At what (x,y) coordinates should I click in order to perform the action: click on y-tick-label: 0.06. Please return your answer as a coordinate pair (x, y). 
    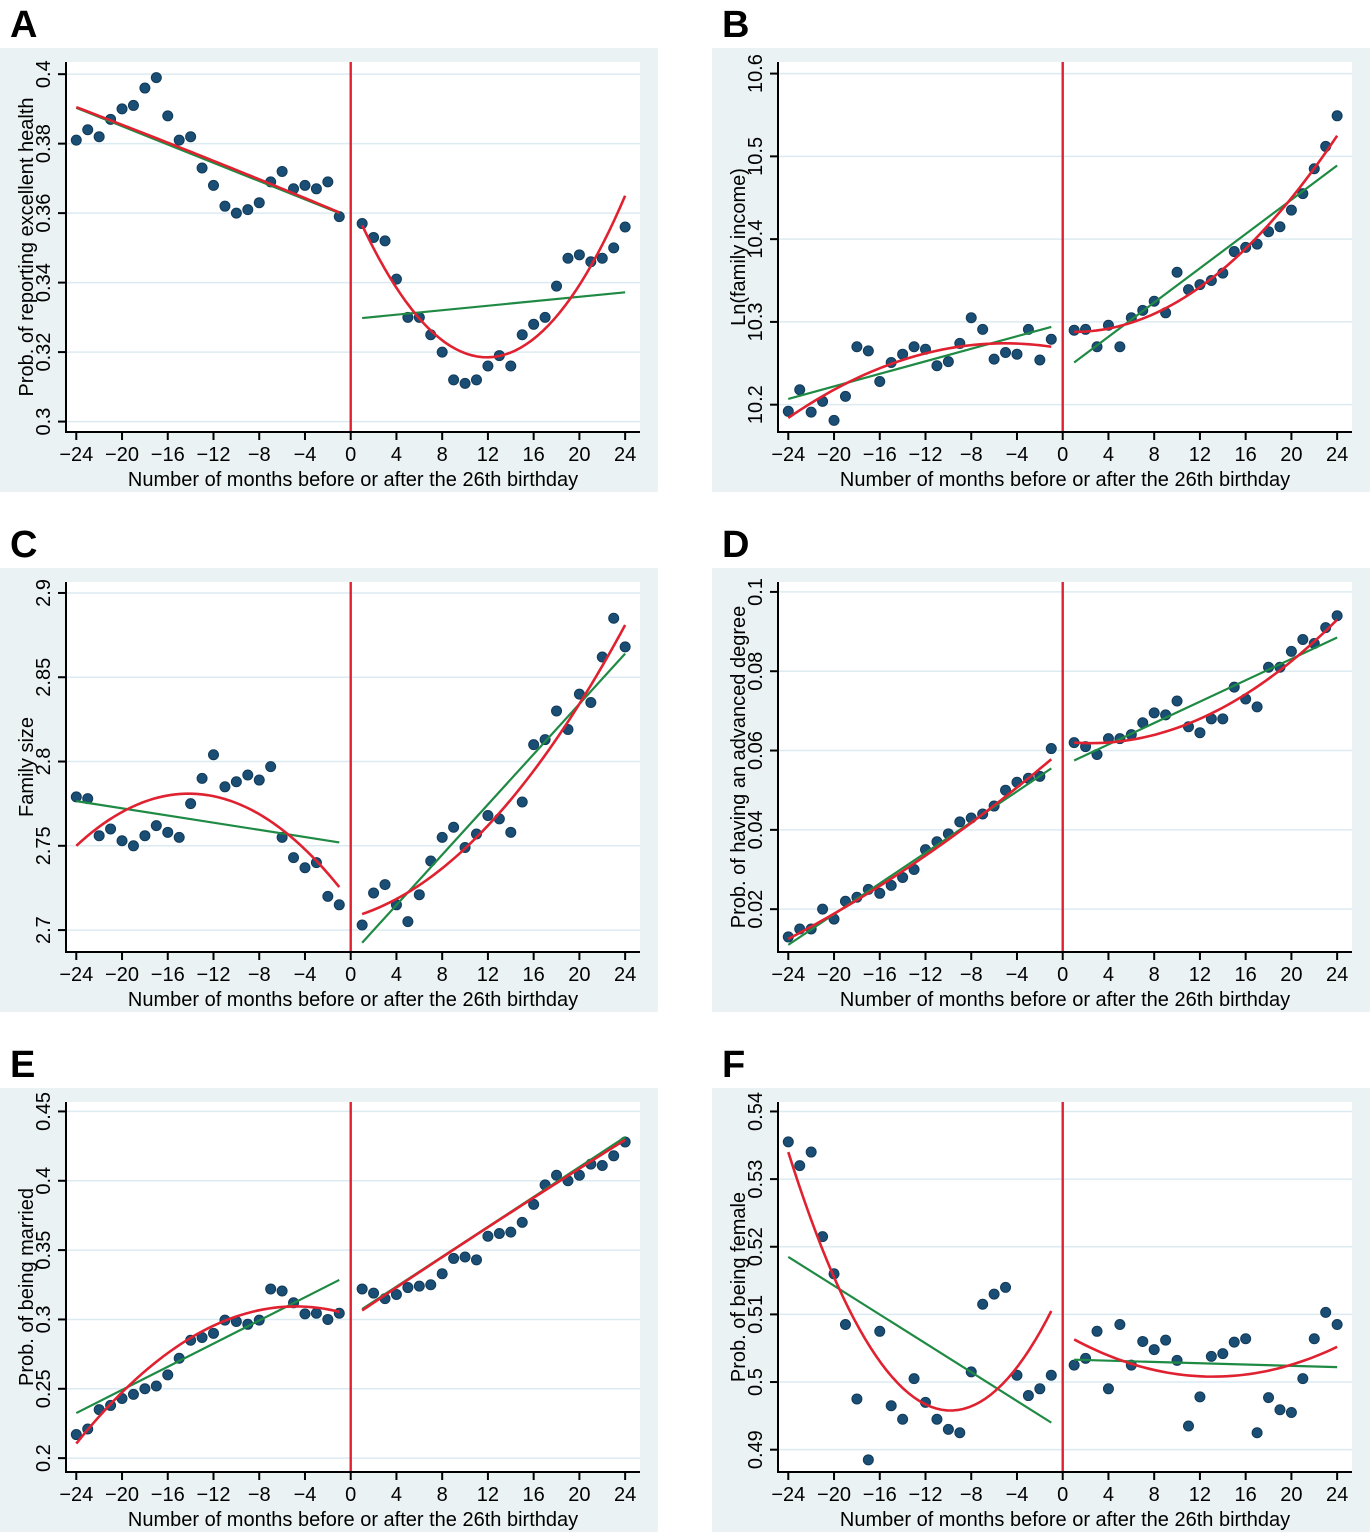
    Looking at the image, I should click on (756, 750).